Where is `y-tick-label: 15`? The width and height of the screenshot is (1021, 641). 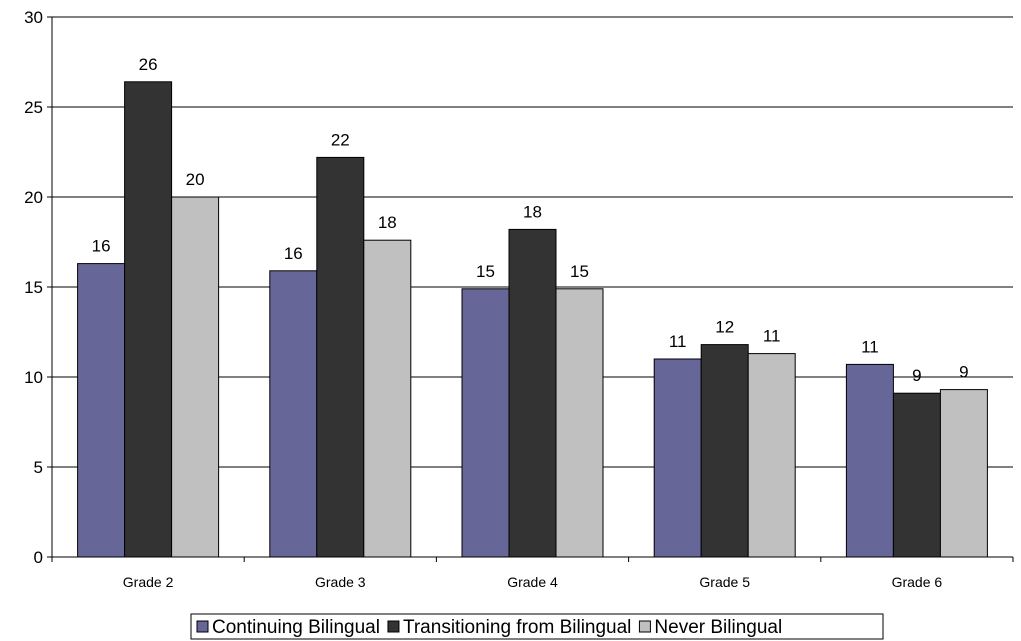 y-tick-label: 15 is located at coordinates (33, 287).